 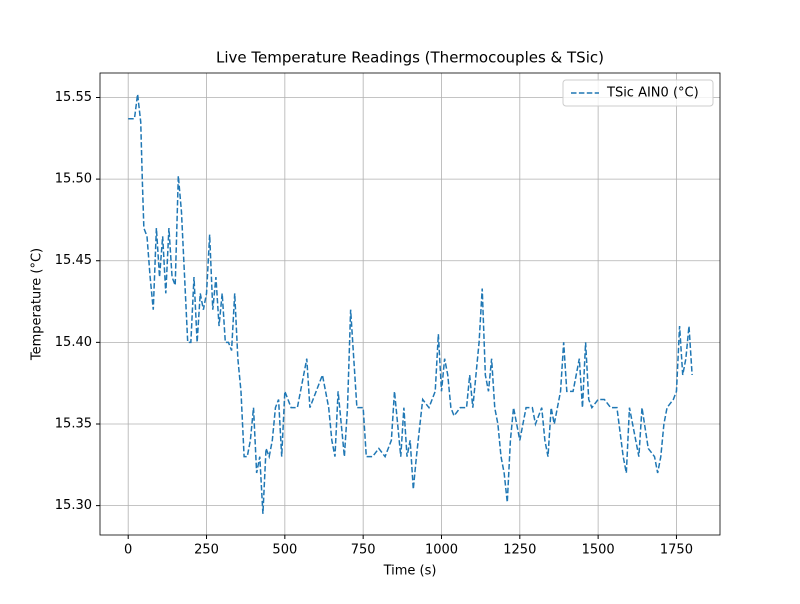 I want to click on y-tick-label: 15.30, so click(x=73, y=505).